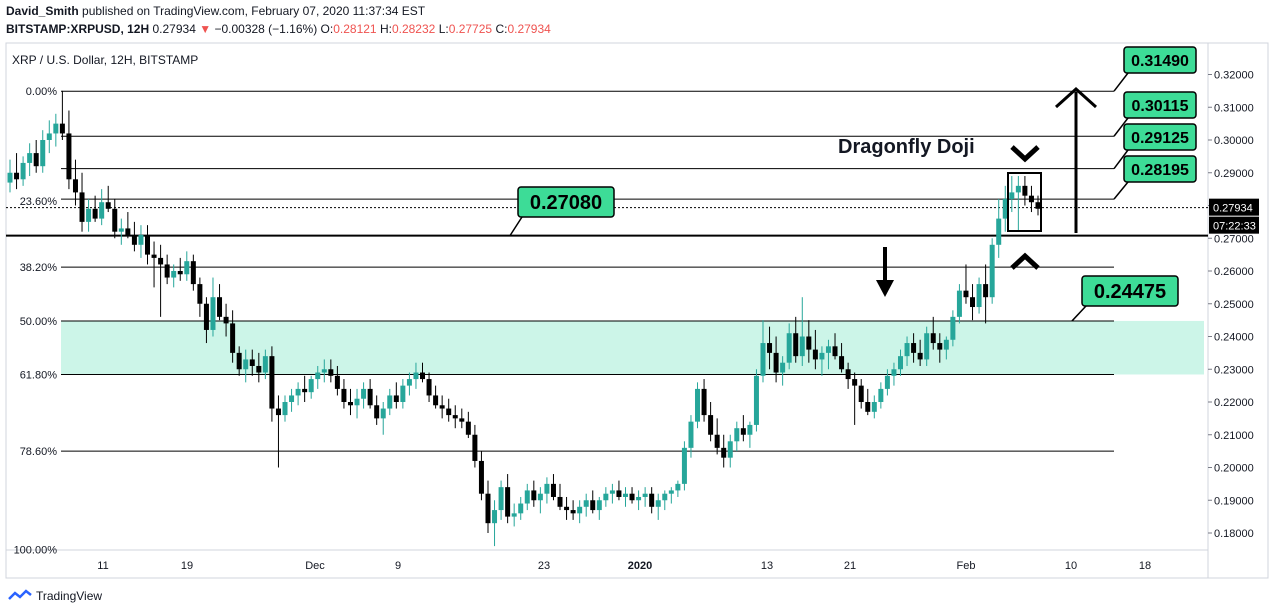 This screenshot has height=615, width=1274. I want to click on price-callout: 0.28195, so click(1155, 177).